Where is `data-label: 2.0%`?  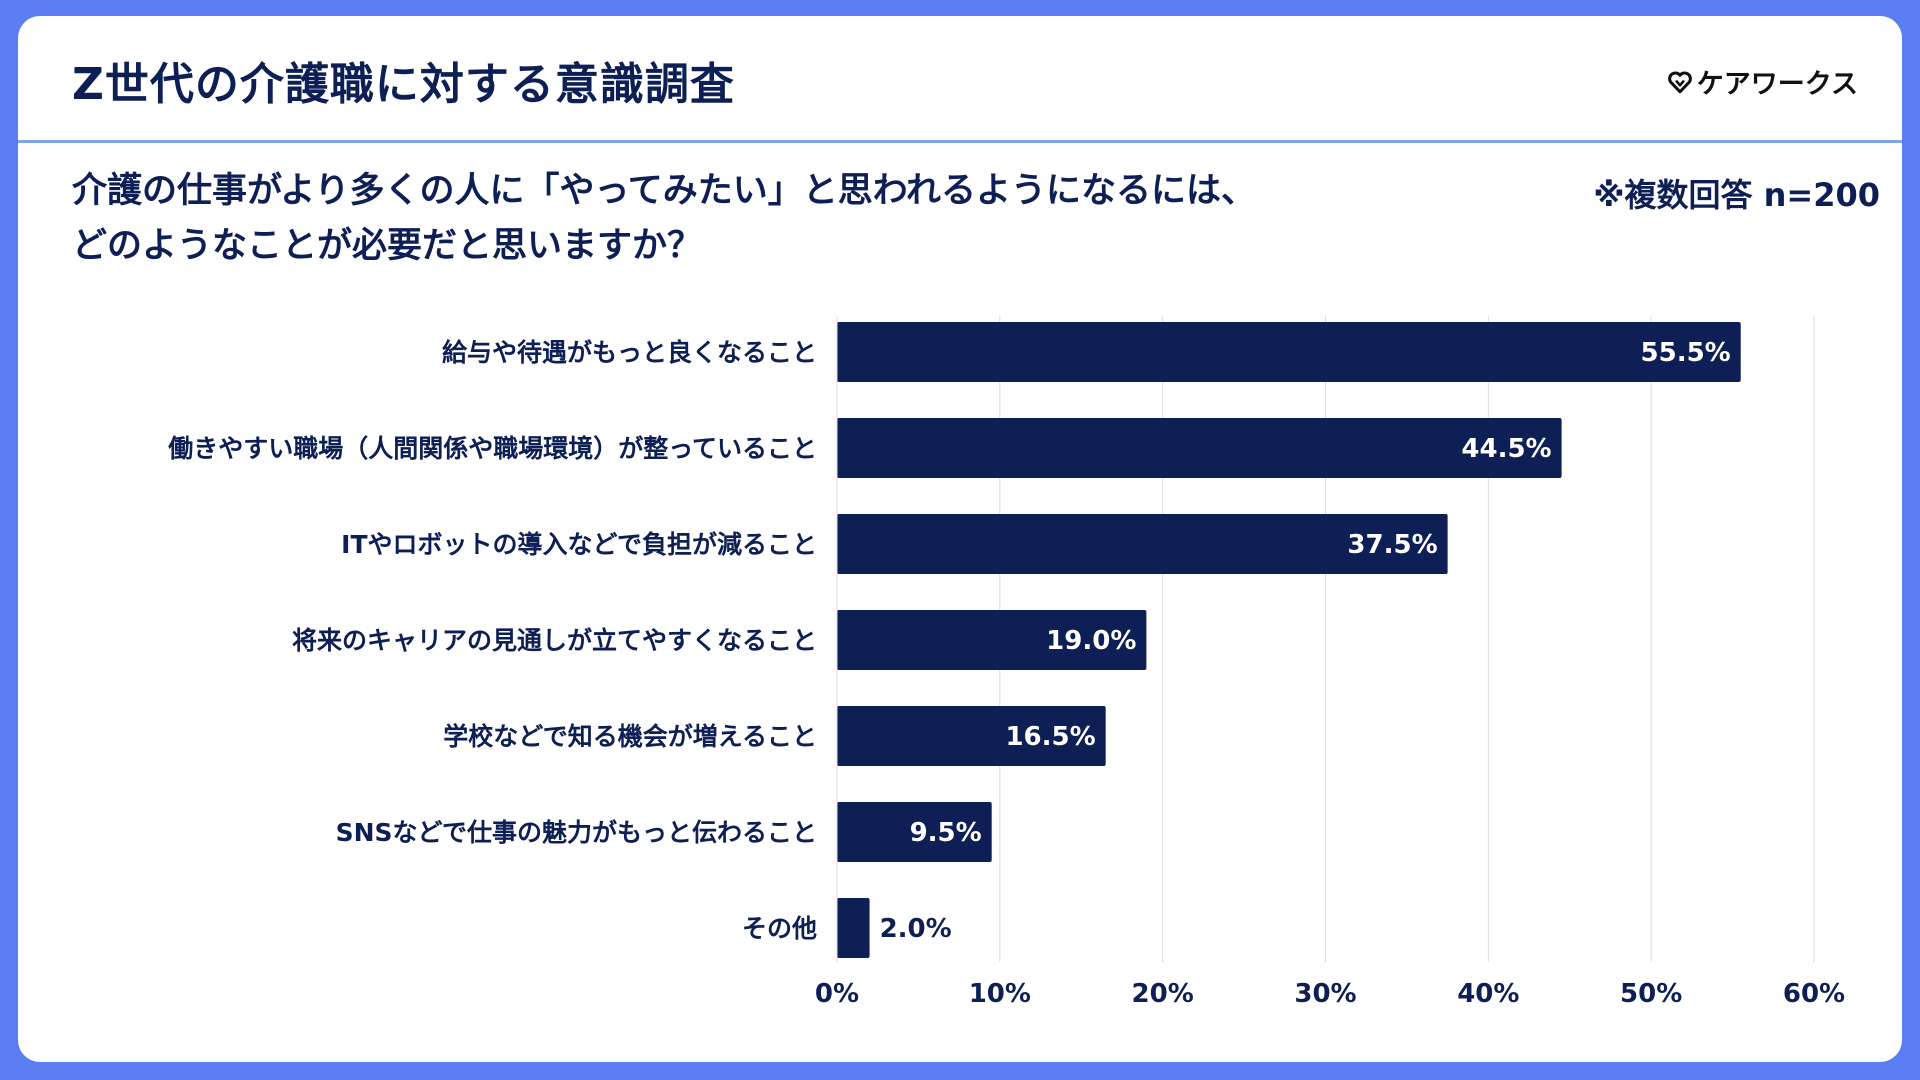
data-label: 2.0% is located at coordinates (916, 929).